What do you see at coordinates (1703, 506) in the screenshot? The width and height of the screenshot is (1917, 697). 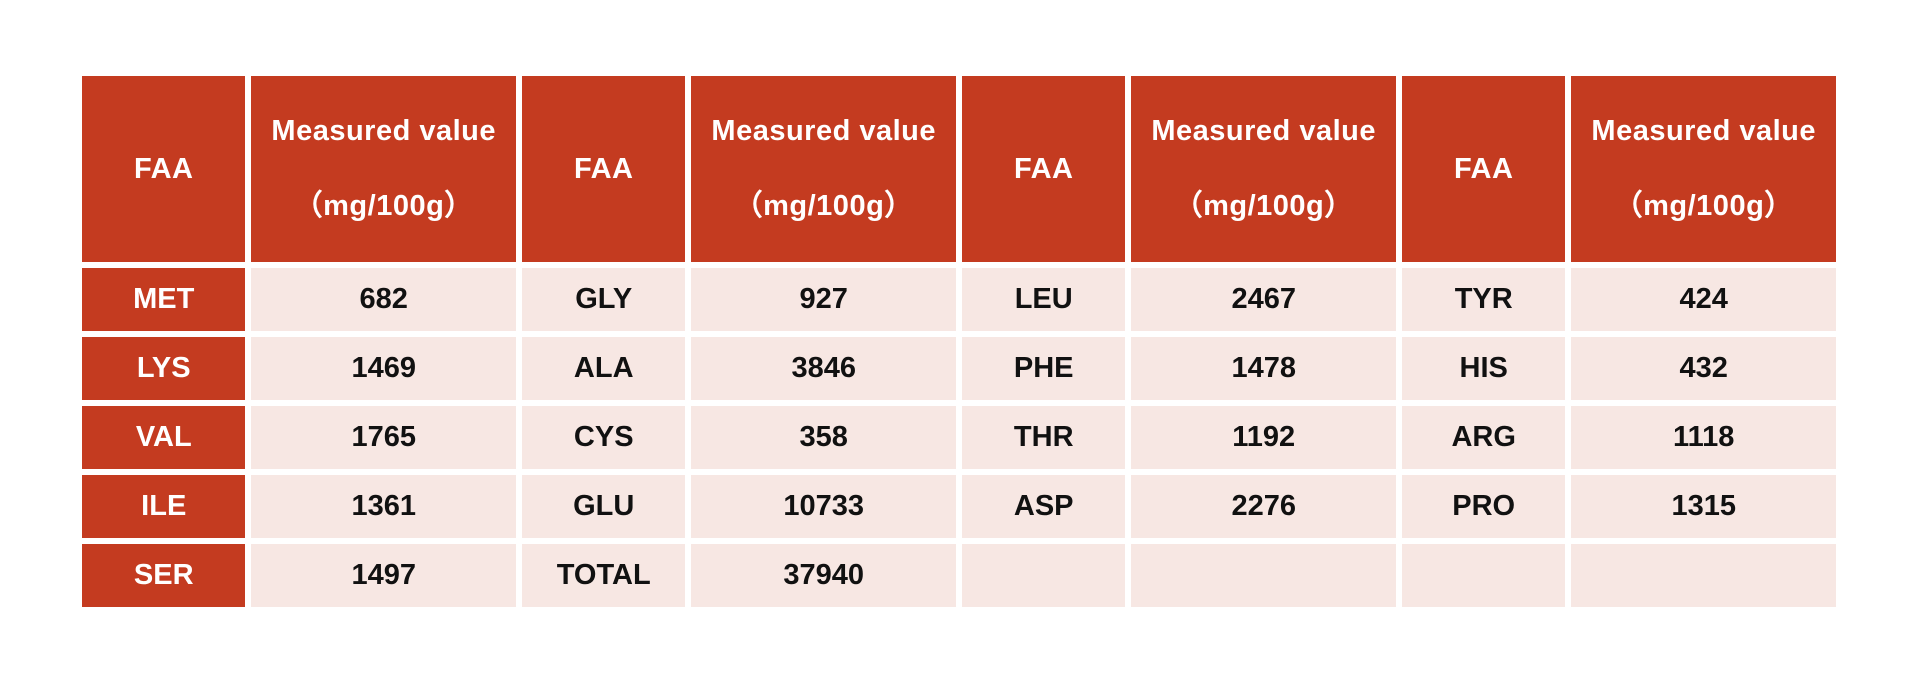 I see `value-cell: 1315` at bounding box center [1703, 506].